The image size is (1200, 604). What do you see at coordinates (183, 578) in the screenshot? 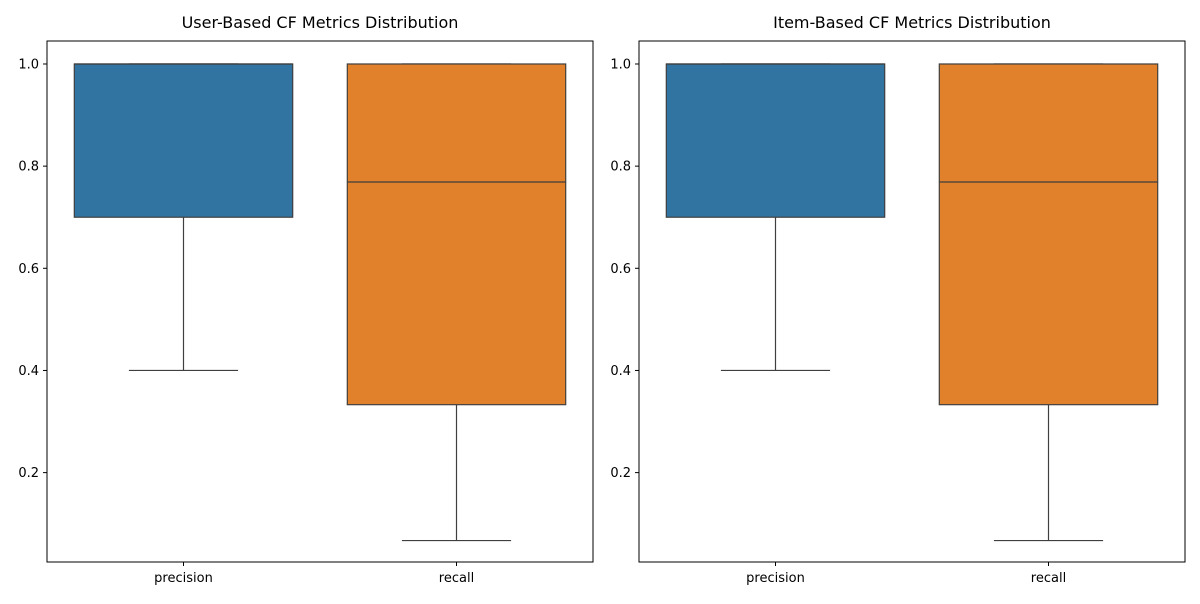
I see `user-based-x-tick-label-precision: precision` at bounding box center [183, 578].